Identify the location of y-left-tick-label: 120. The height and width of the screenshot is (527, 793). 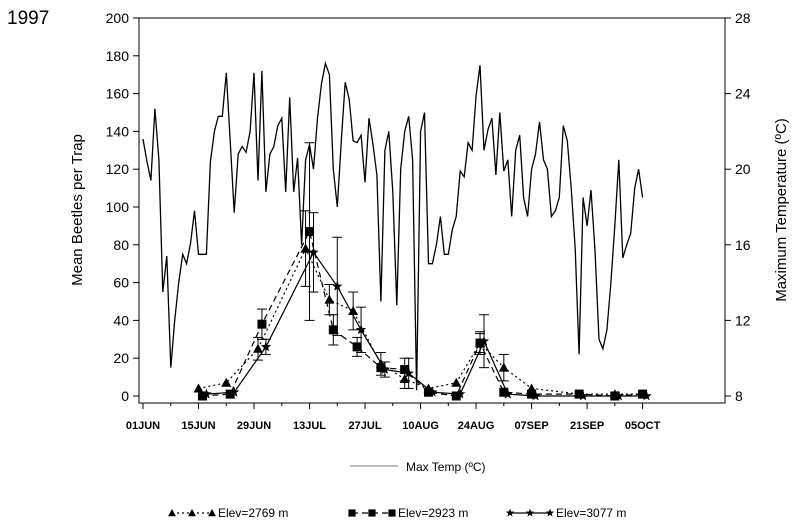
(118, 169).